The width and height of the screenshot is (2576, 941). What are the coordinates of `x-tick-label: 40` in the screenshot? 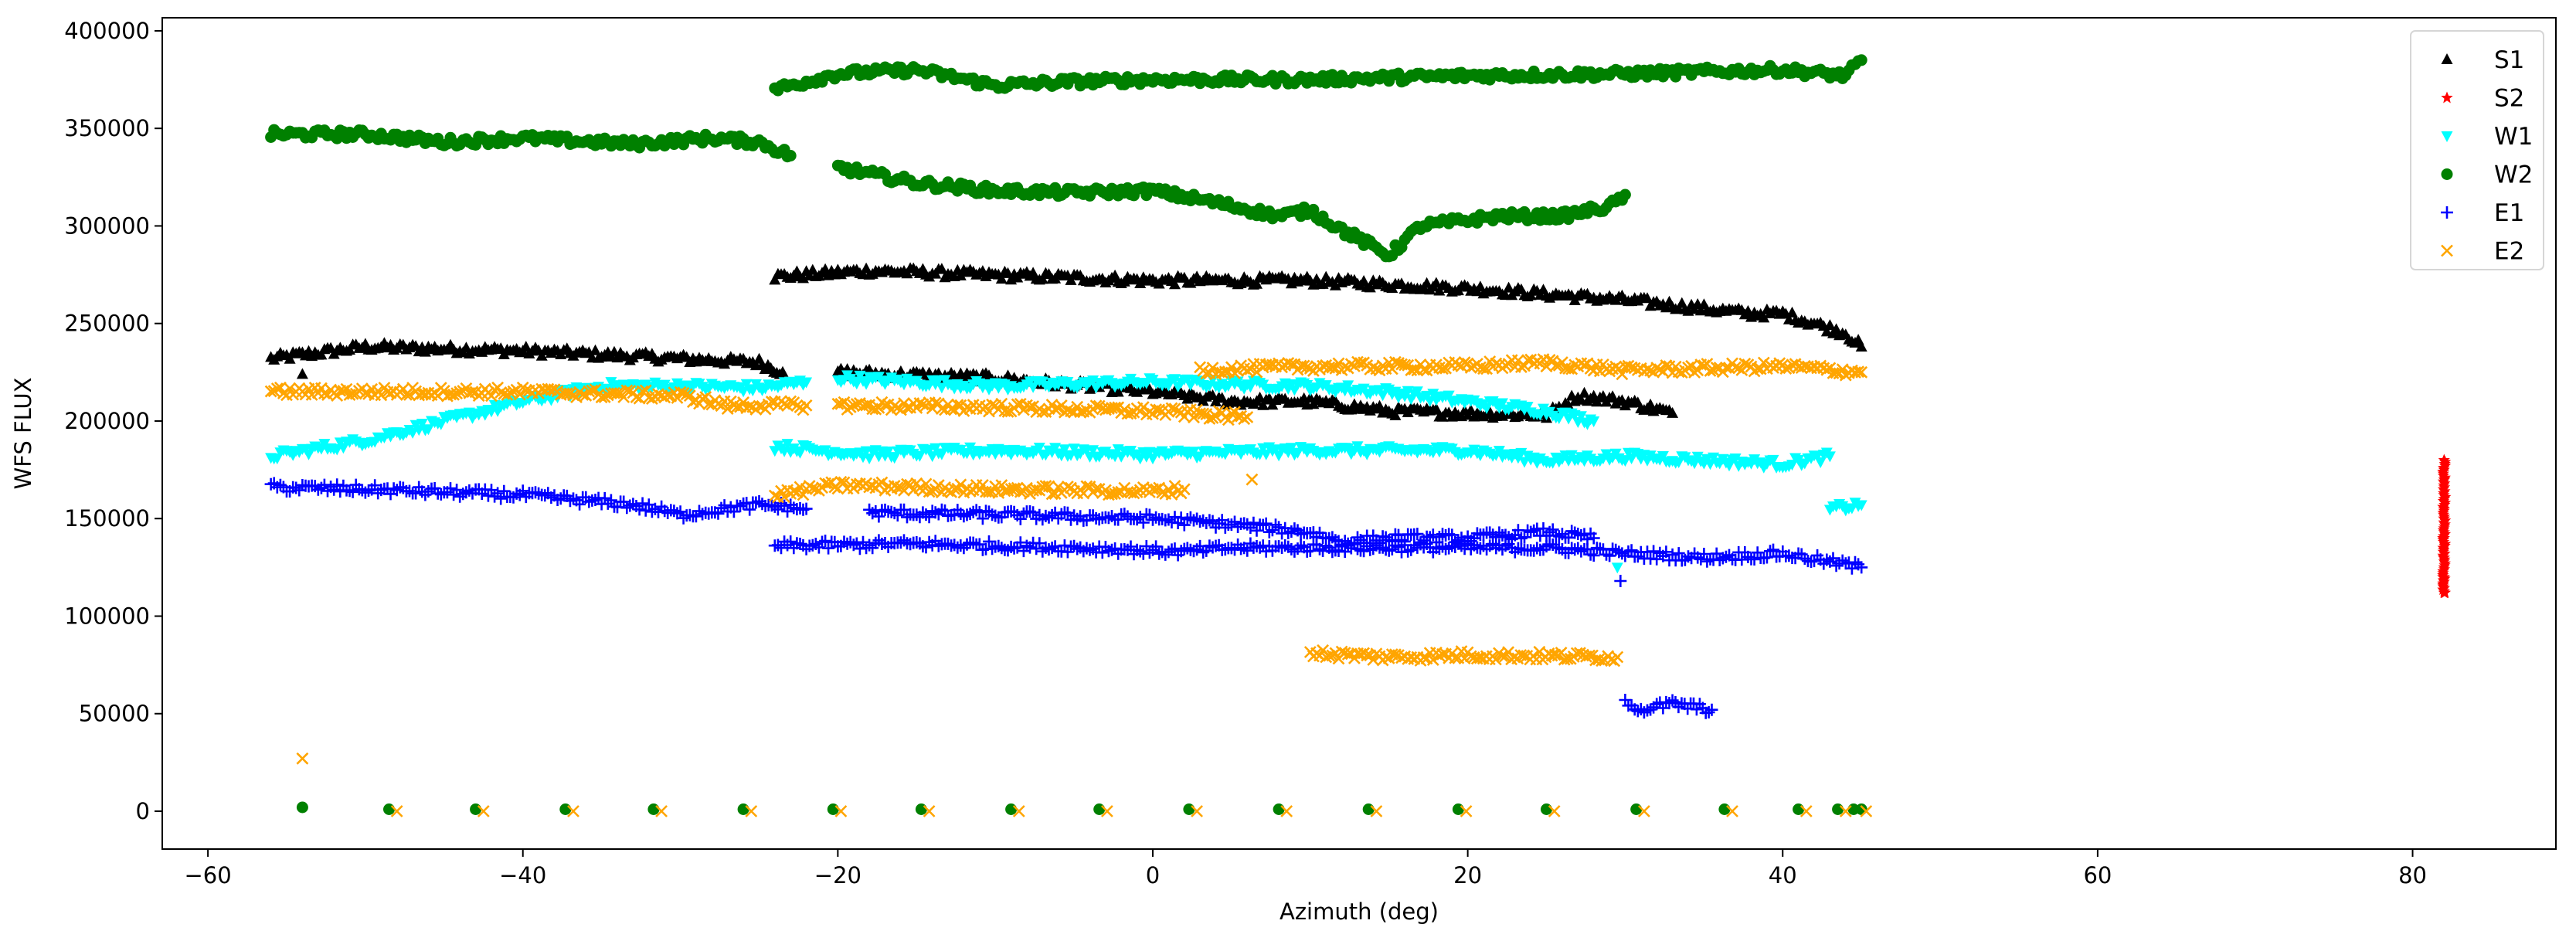 It's located at (1783, 875).